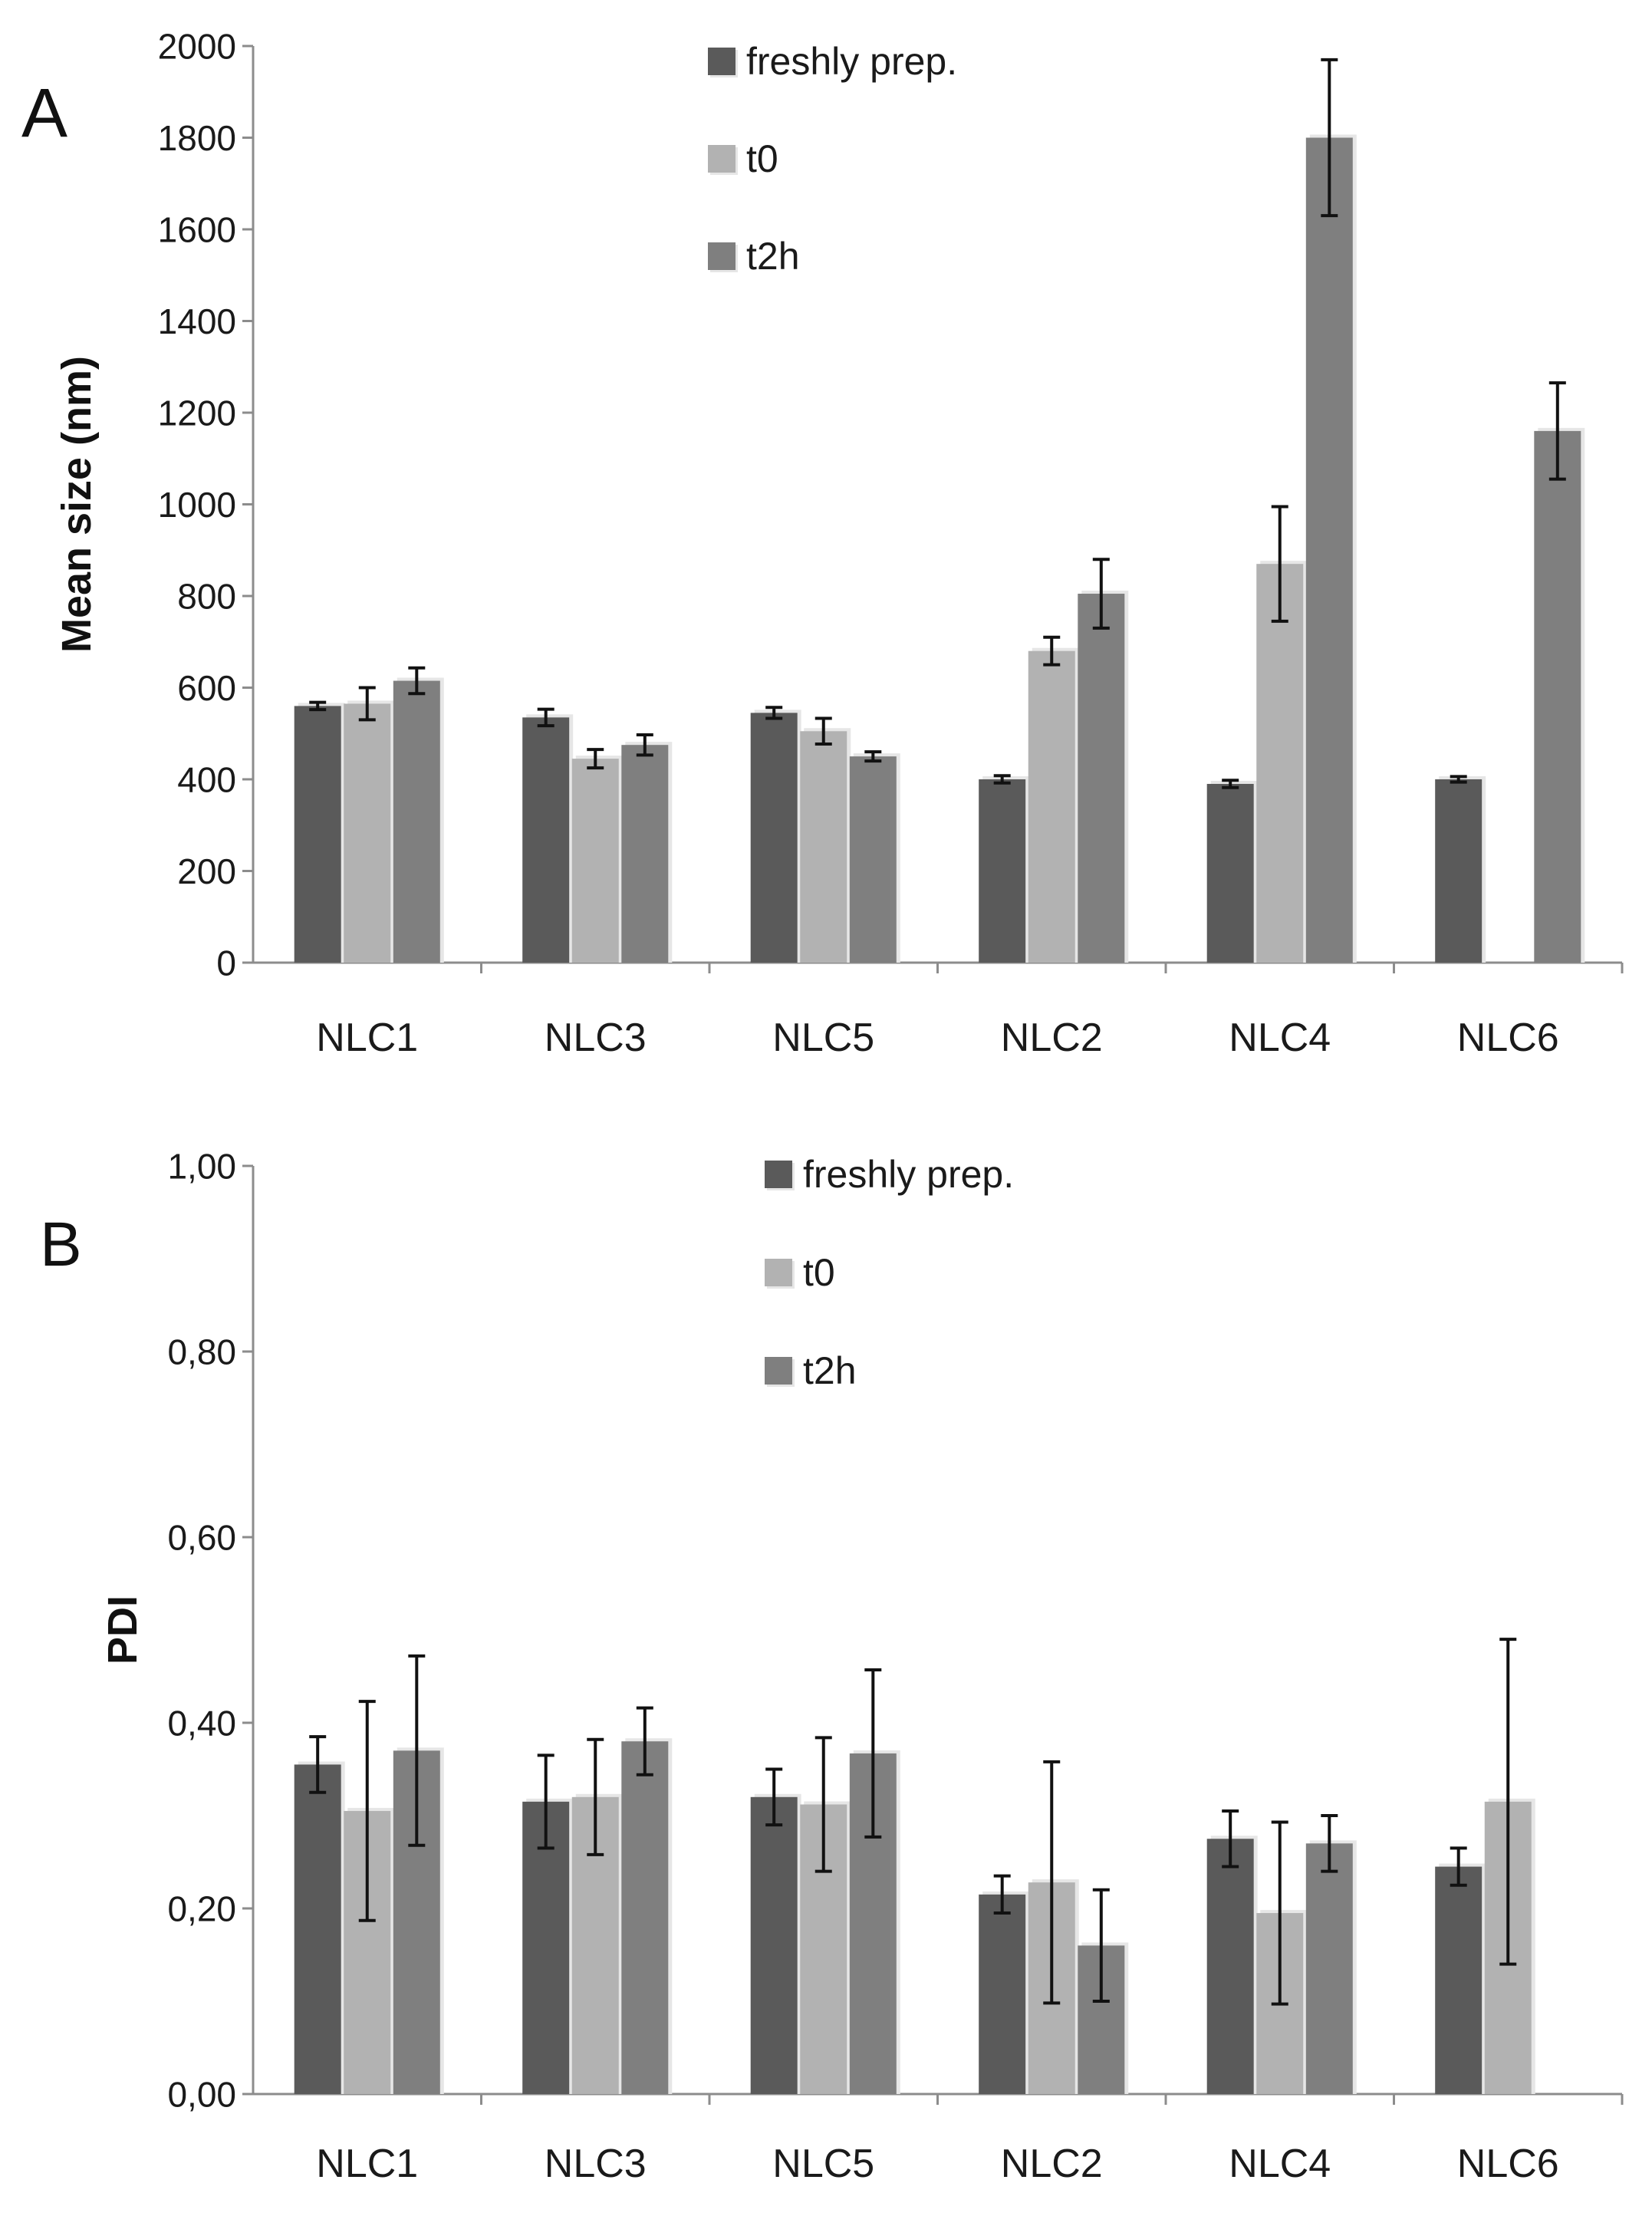 The width and height of the screenshot is (1652, 2216). Describe the element at coordinates (201, 1352) in the screenshot. I see `y-tick-label: 0,80` at that location.